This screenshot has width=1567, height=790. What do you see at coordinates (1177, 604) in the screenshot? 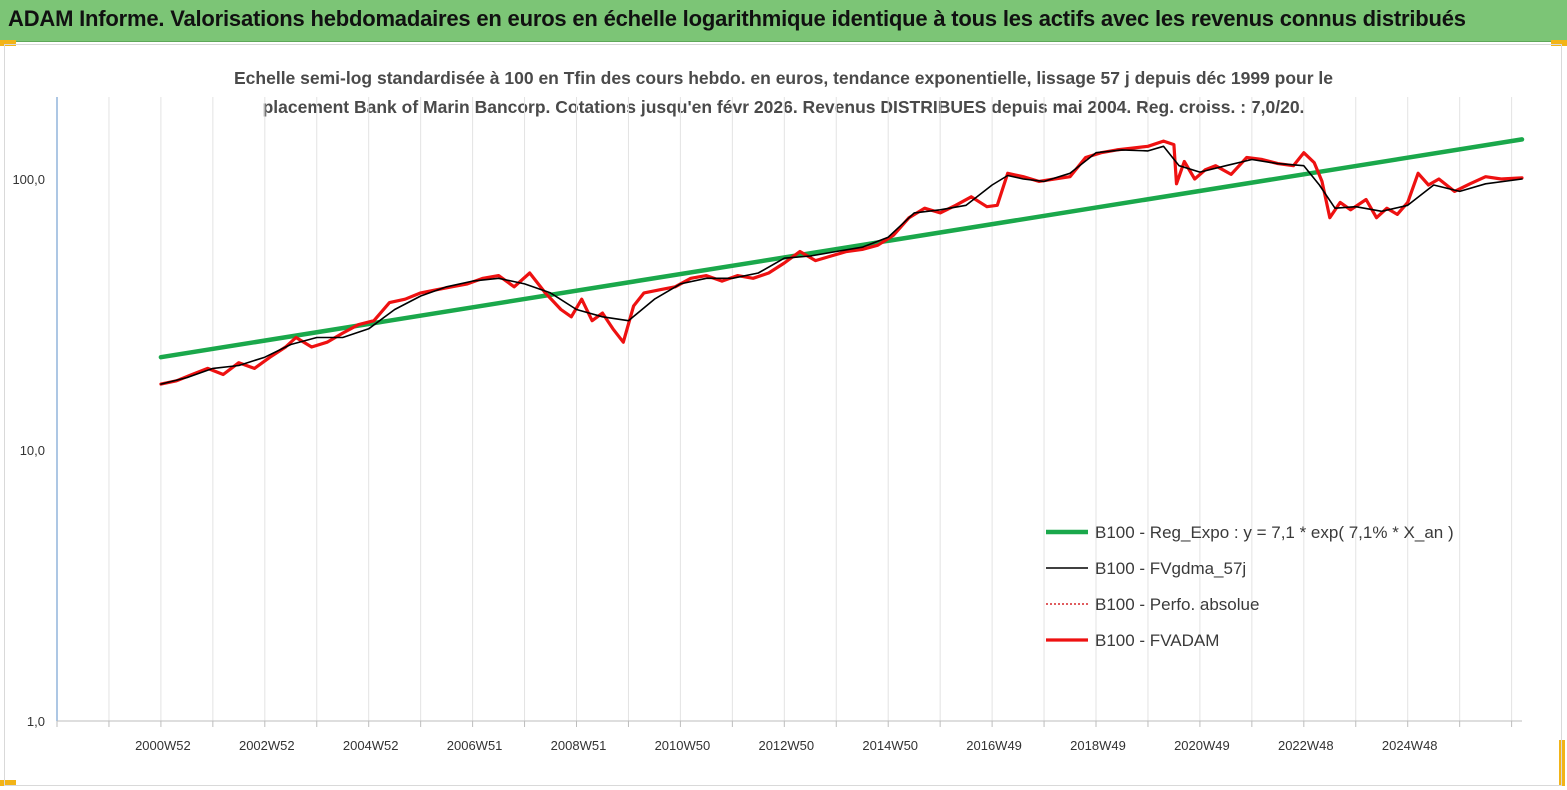
I see `legend-label: B100 - Perfo. absolue` at bounding box center [1177, 604].